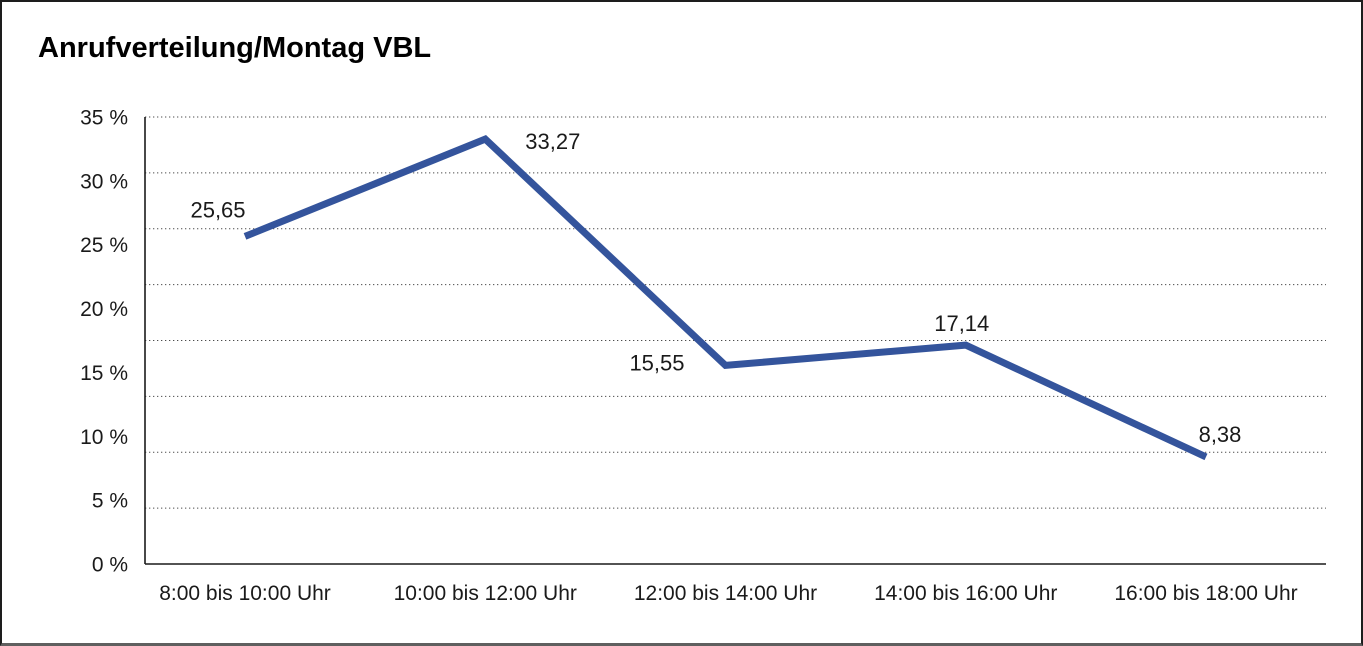 Image resolution: width=1363 pixels, height=646 pixels. I want to click on data-point-label: 17,14, so click(961, 323).